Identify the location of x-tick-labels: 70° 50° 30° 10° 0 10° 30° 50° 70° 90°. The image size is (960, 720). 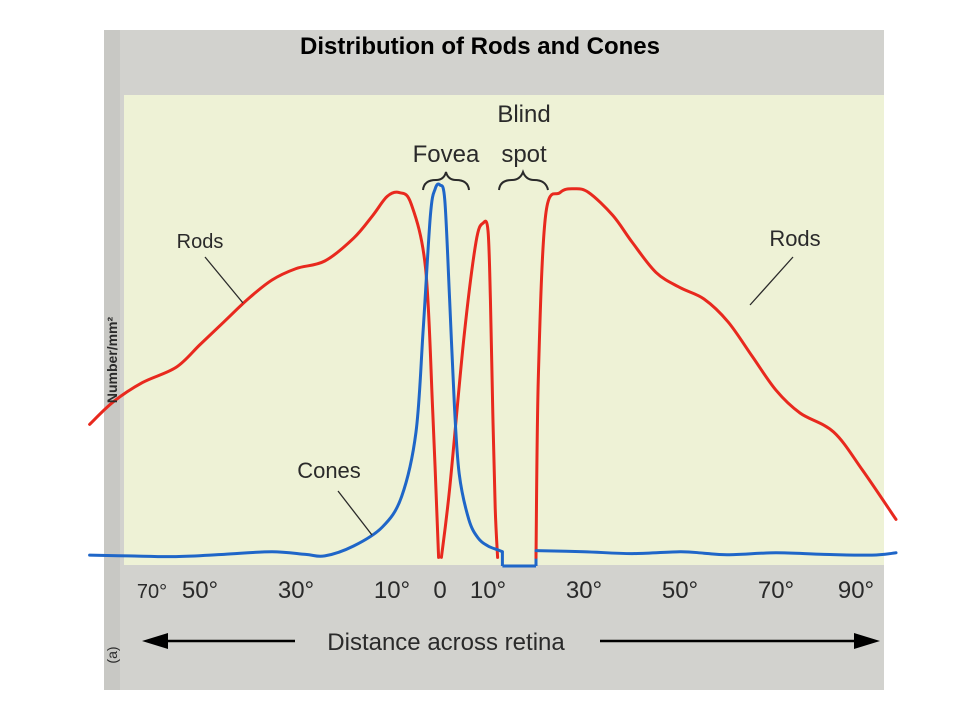
(505, 590).